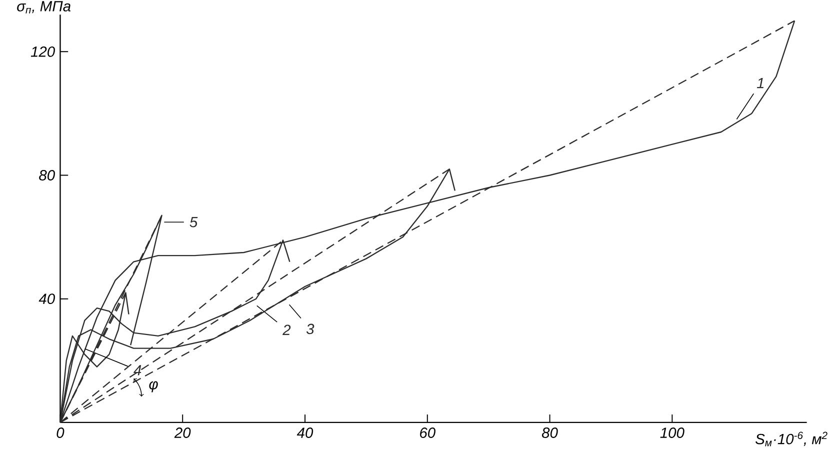 The width and height of the screenshot is (829, 459). What do you see at coordinates (42, 51) in the screenshot?
I see `y-tick-label: 120` at bounding box center [42, 51].